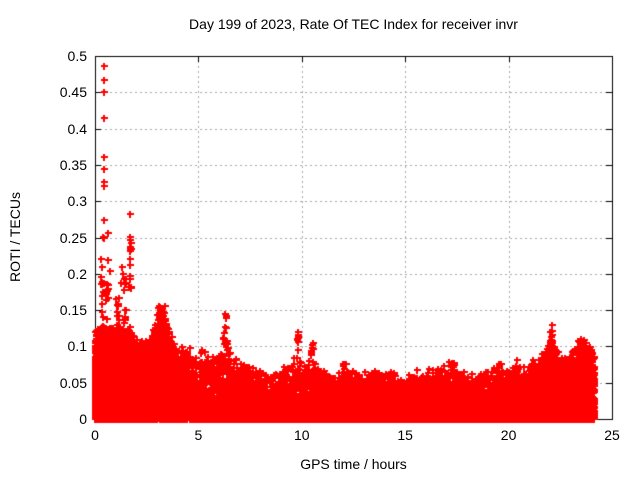 The width and height of the screenshot is (640, 480). I want to click on x-tick-label: 10, so click(302, 435).